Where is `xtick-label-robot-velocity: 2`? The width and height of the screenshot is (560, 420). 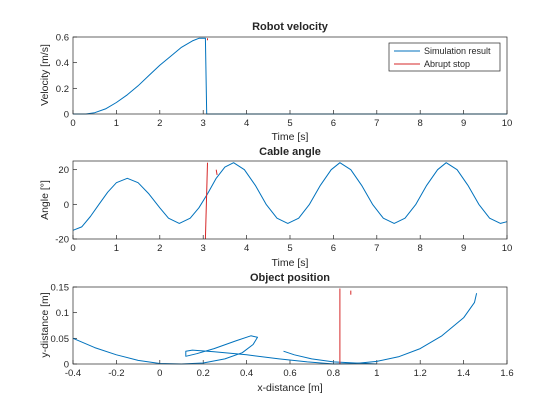 xtick-label-robot-velocity: 2 is located at coordinates (159, 123).